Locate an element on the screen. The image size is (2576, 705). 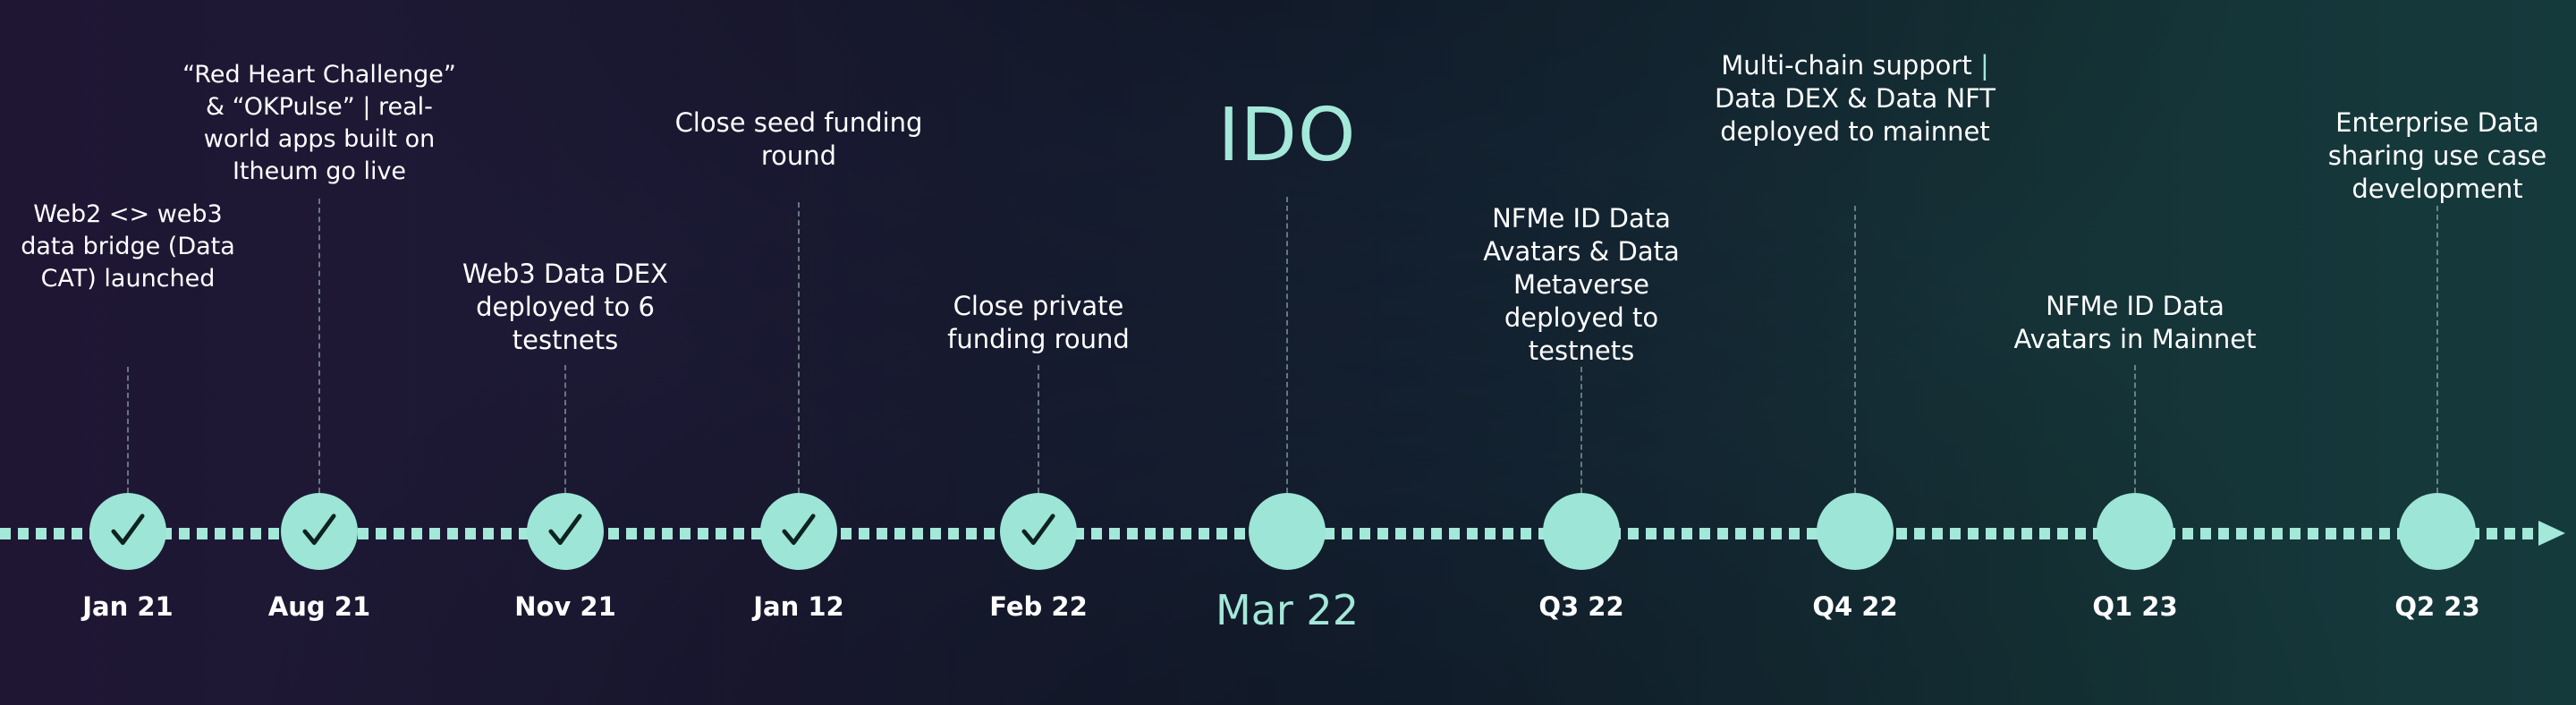
milestone-date: Q3 22 is located at coordinates (1581, 606).